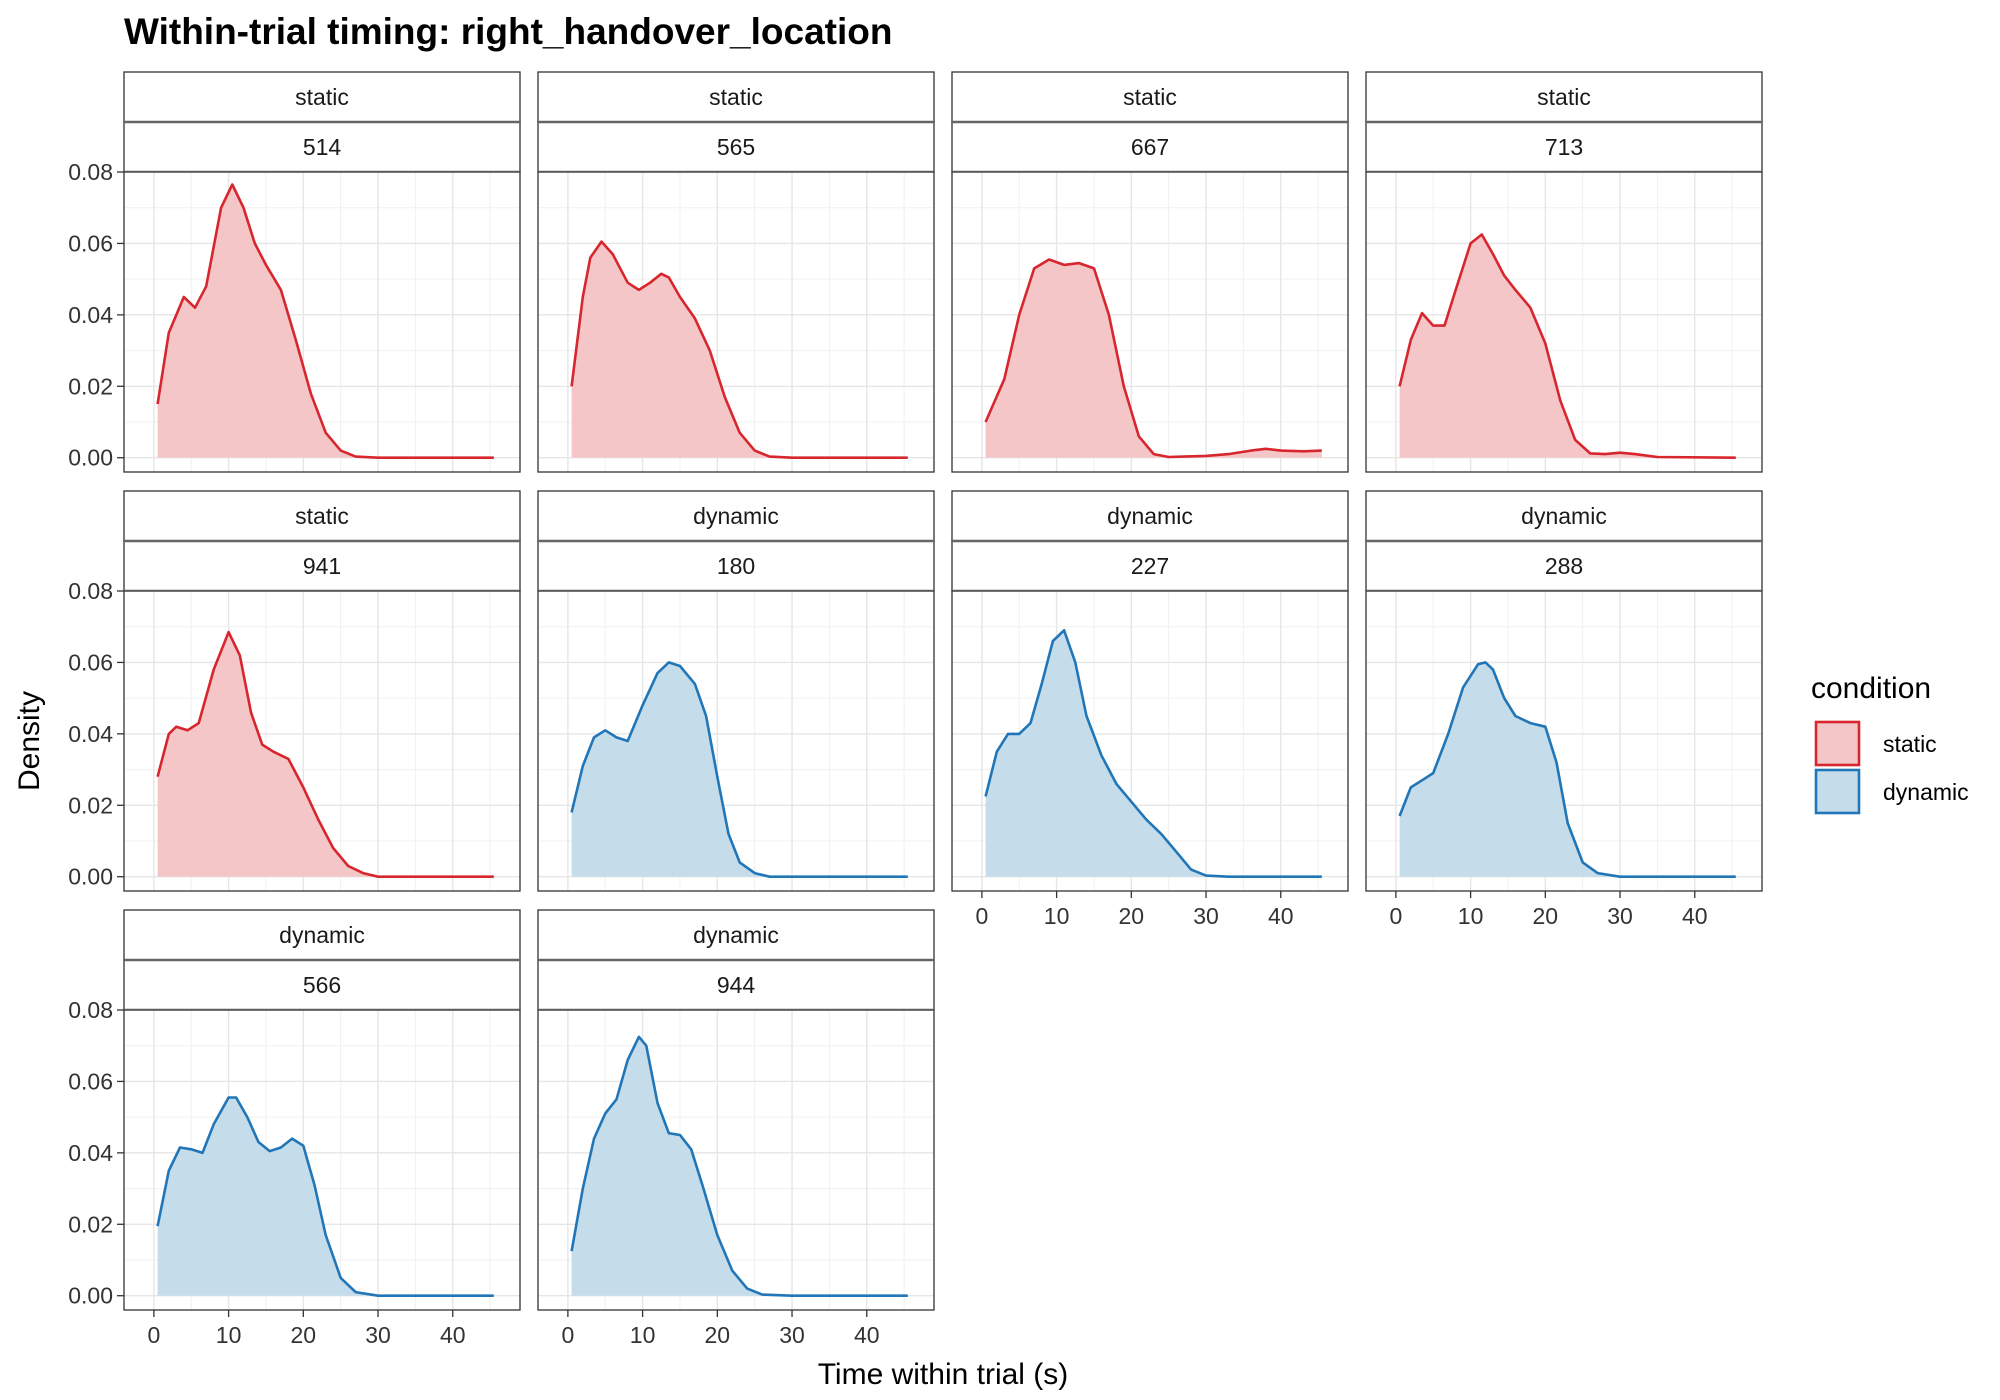  Describe the element at coordinates (1910, 744) in the screenshot. I see `legend-label-static: static` at that location.